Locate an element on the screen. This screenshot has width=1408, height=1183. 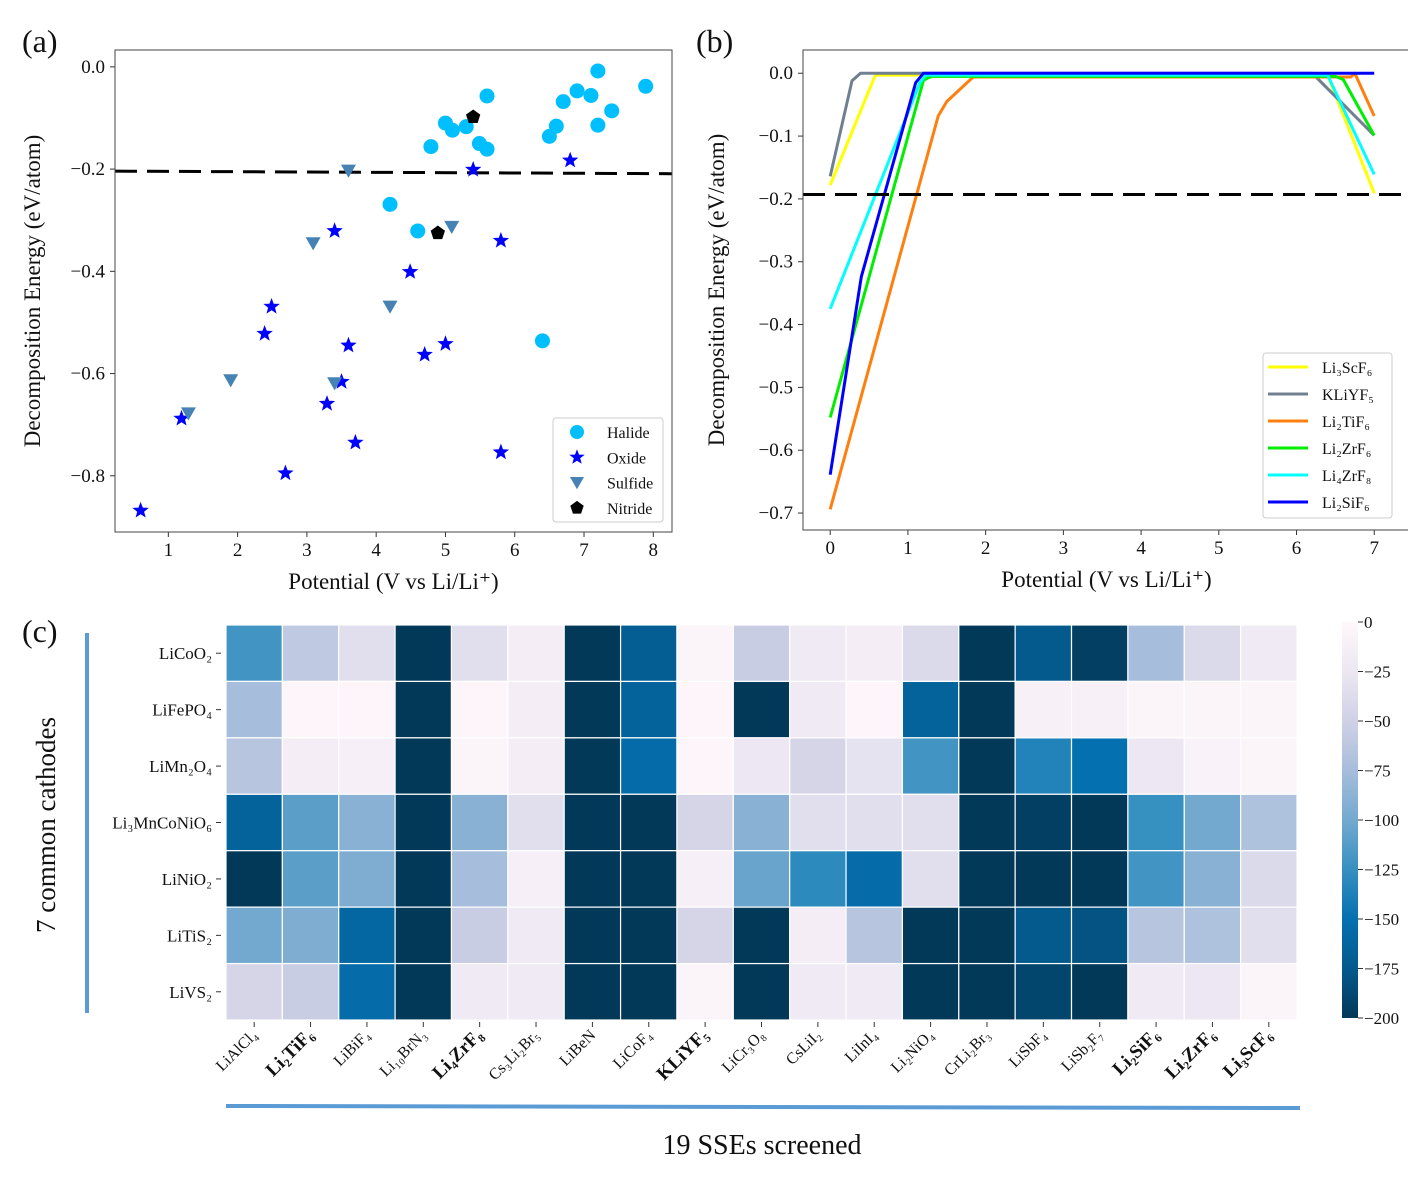
x-tick-label: 3 is located at coordinates (1064, 548).